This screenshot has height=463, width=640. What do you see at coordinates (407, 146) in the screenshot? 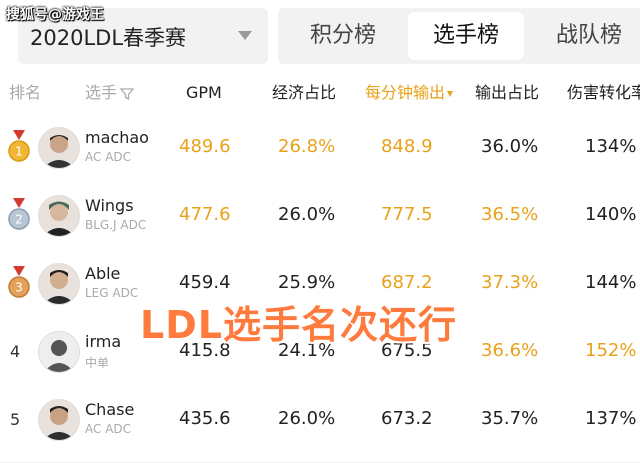
I see `cell-dpm: 848.9` at bounding box center [407, 146].